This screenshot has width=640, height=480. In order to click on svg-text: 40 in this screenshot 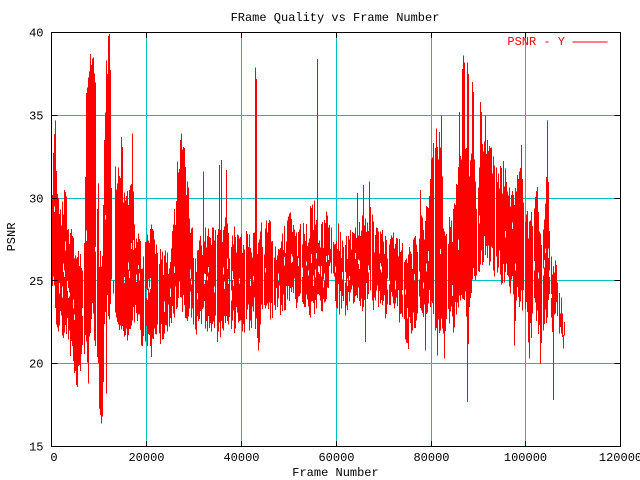, I will do `click(36, 34)`.